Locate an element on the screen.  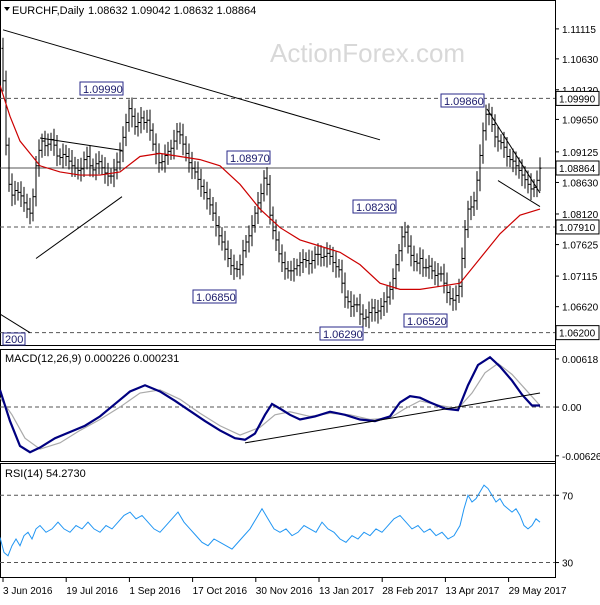
x-tick-label: 19 Jul 2016 is located at coordinates (92, 591).